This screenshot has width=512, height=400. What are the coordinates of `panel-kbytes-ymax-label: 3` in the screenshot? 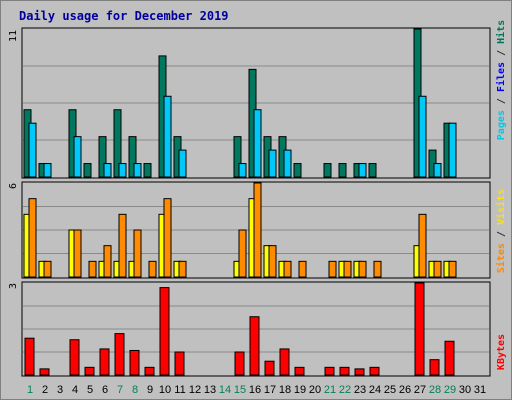 It's located at (13, 286).